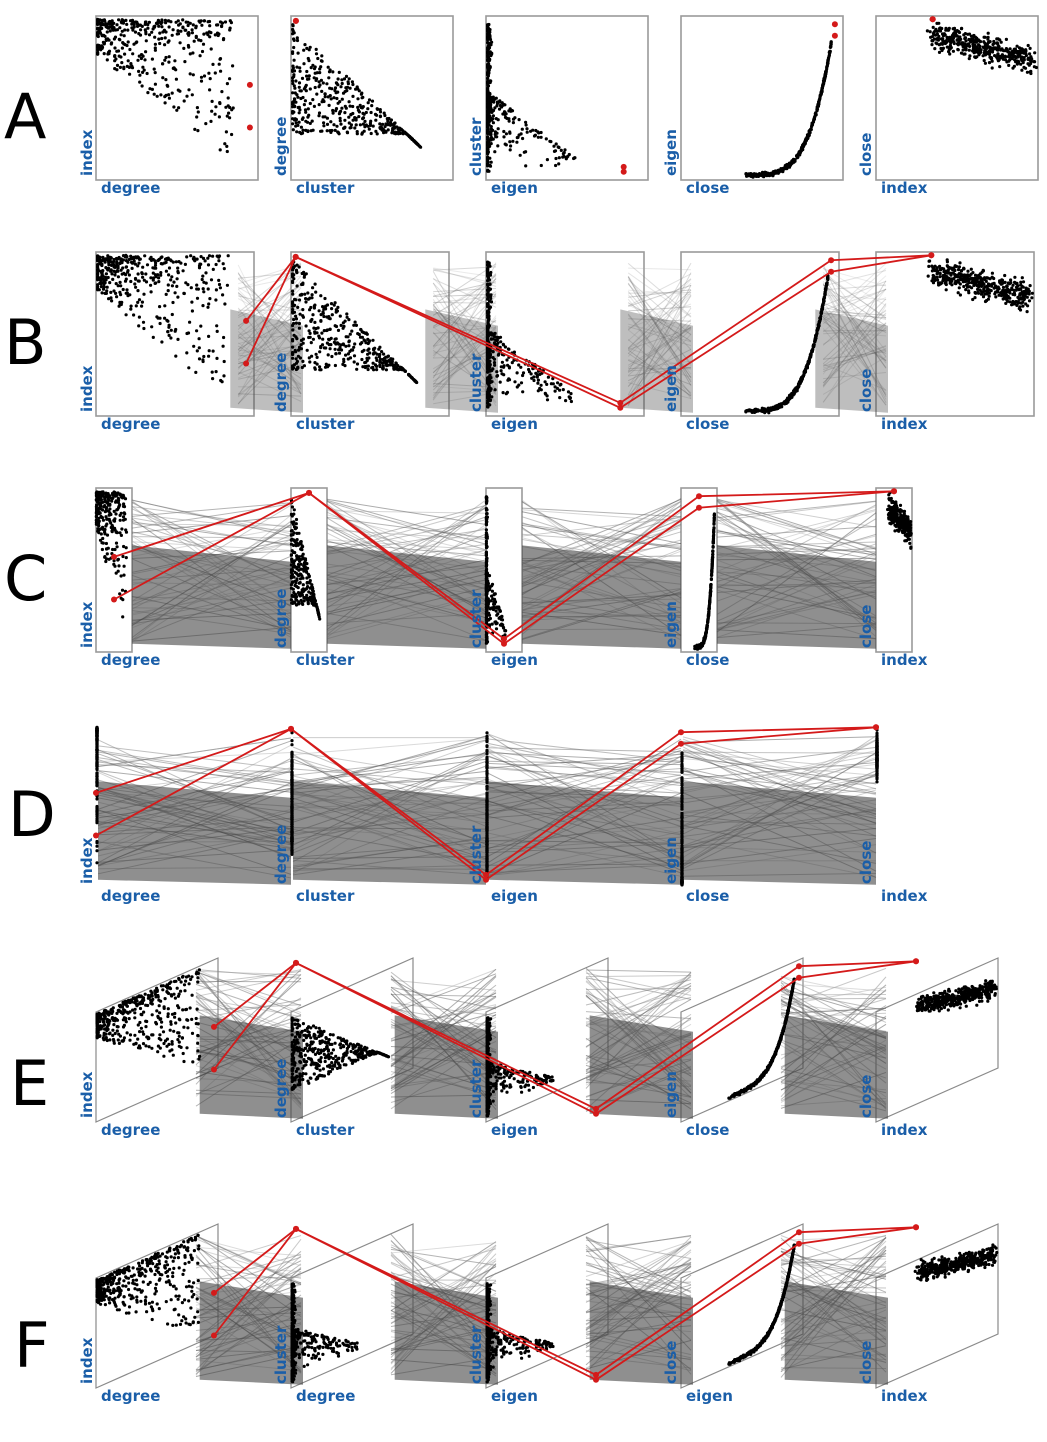 This screenshot has width=1047, height=1442. Describe the element at coordinates (87, 388) in the screenshot. I see `y-axis-label: index` at that location.